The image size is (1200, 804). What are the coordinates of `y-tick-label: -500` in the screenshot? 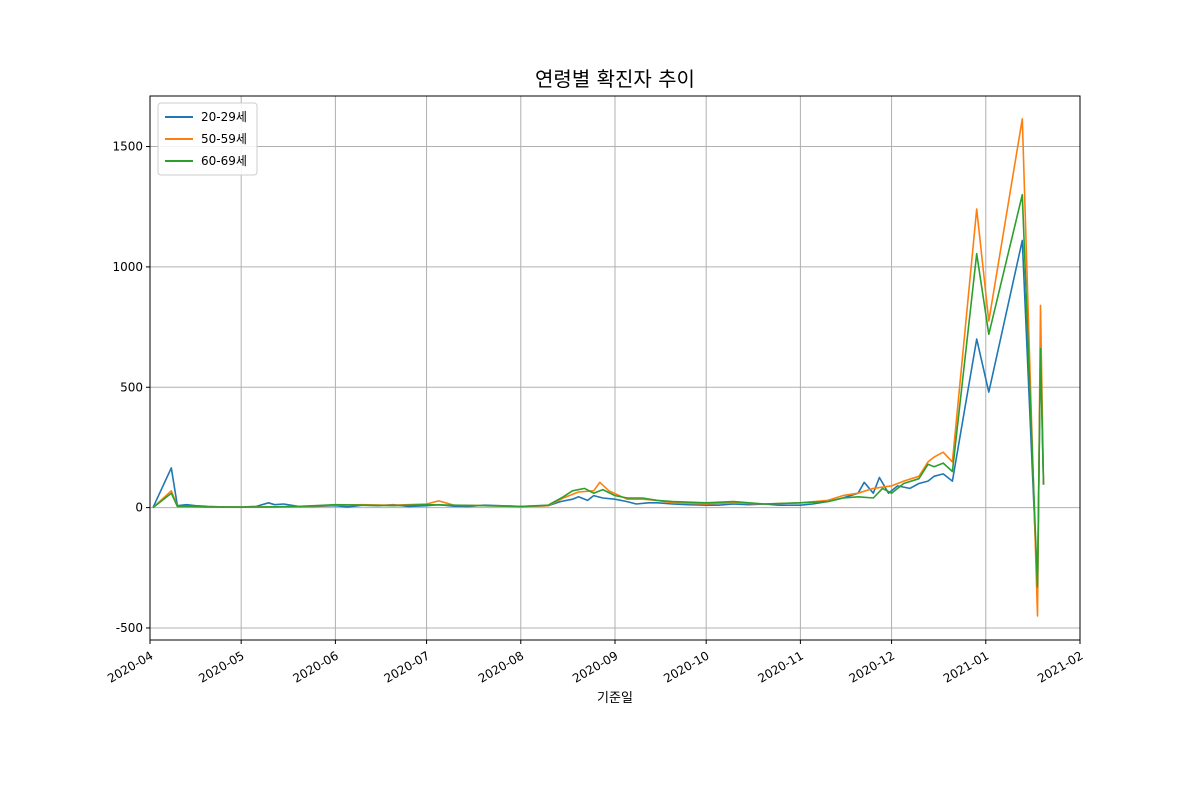 It's located at (129, 628).